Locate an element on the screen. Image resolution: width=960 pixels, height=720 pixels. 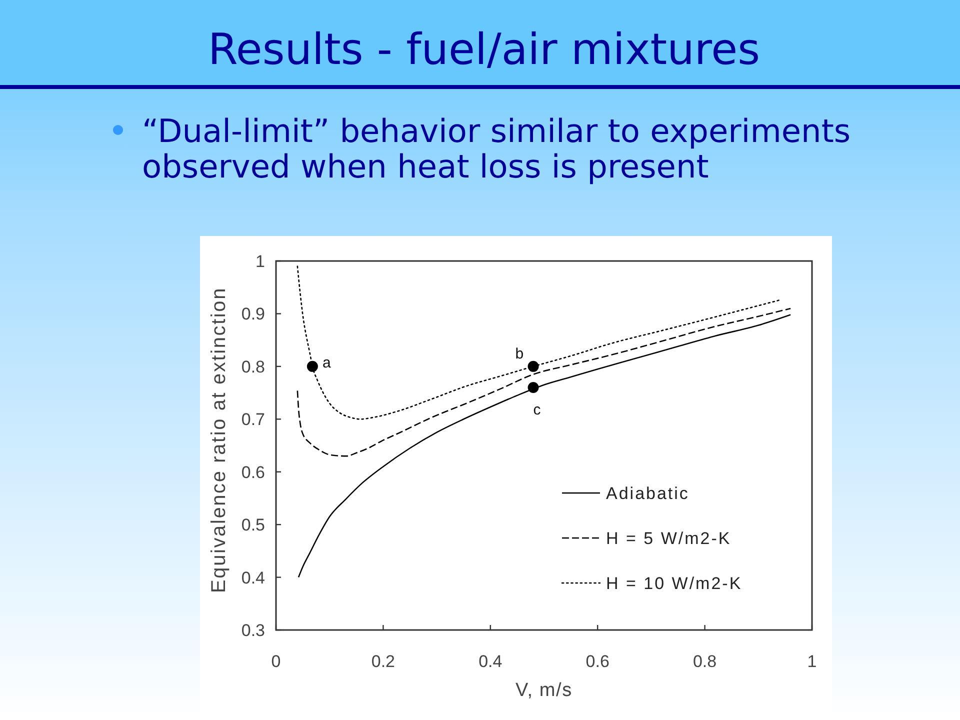
x-tick-label: 0.4 is located at coordinates (490, 661).